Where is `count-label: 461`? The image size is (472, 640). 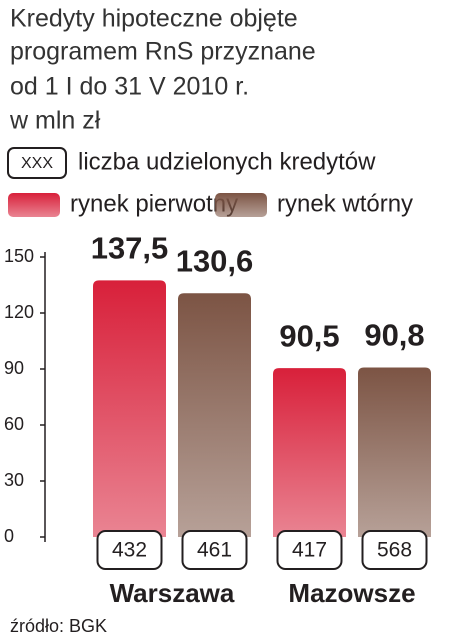
count-label: 461 is located at coordinates (214, 550).